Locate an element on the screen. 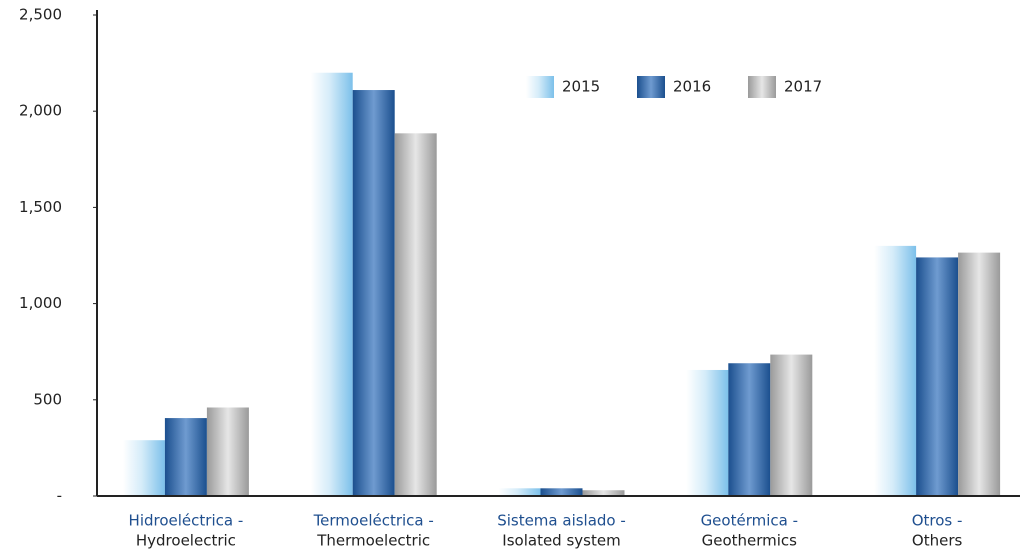  legend-label: 2015 is located at coordinates (581, 87).